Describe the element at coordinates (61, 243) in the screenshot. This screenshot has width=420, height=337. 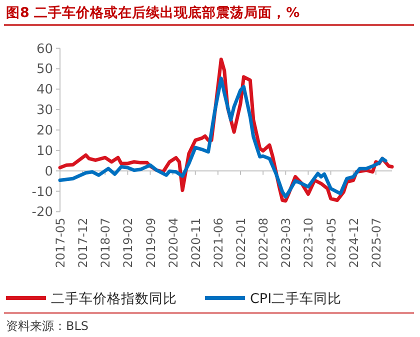
I see `x-tick-label: 2017-05` at that location.